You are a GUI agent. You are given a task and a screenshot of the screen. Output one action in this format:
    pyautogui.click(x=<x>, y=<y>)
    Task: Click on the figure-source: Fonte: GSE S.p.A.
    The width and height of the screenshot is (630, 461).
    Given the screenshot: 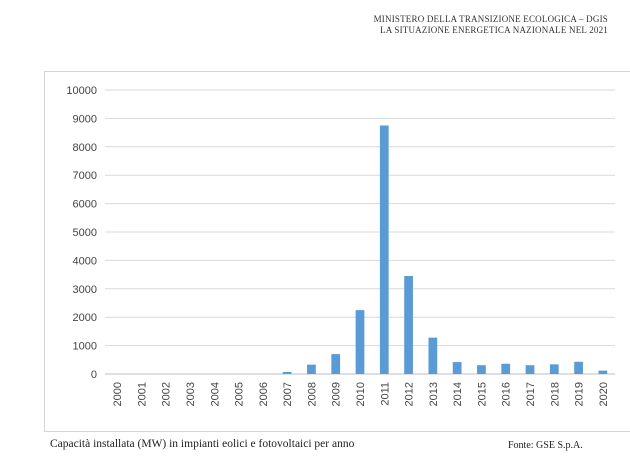 What is the action you would take?
    pyautogui.click(x=545, y=445)
    